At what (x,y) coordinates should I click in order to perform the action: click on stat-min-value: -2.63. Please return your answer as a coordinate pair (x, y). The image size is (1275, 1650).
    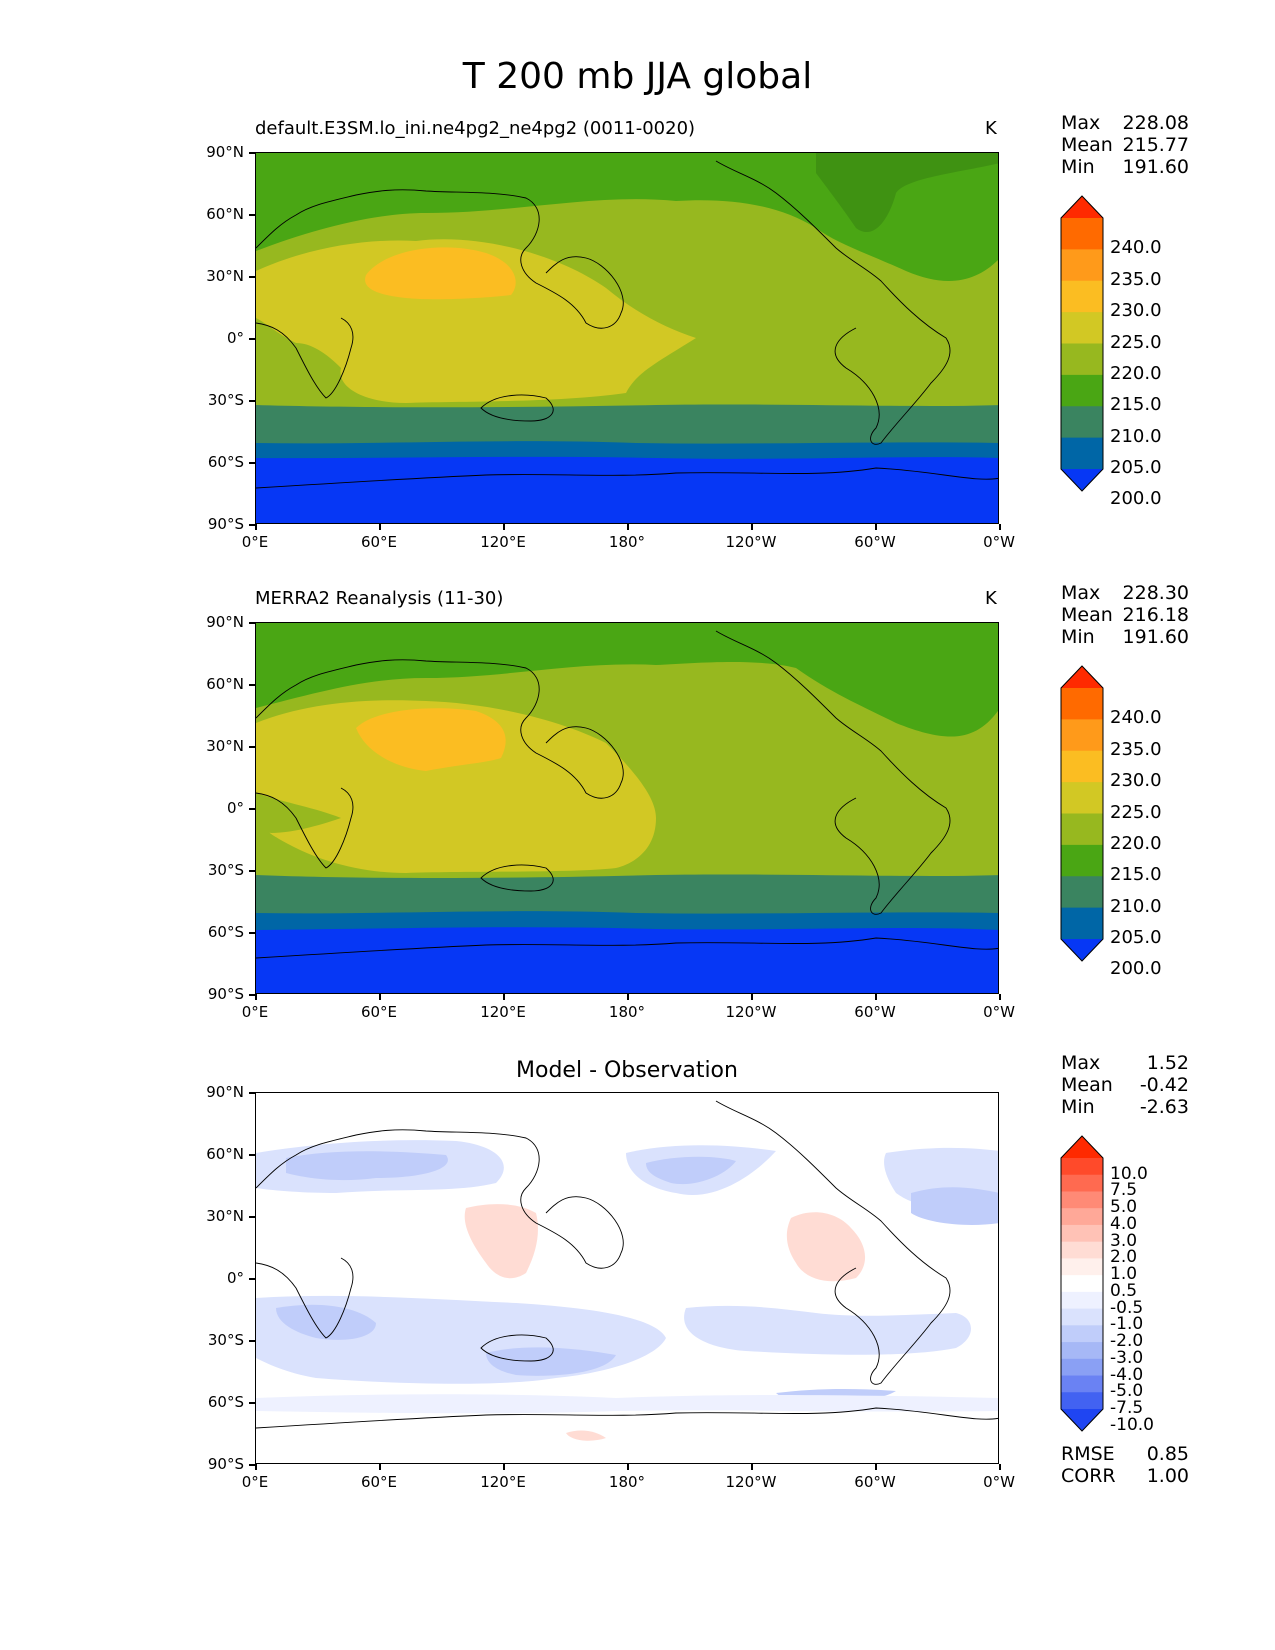
    Looking at the image, I should click on (1164, 1107).